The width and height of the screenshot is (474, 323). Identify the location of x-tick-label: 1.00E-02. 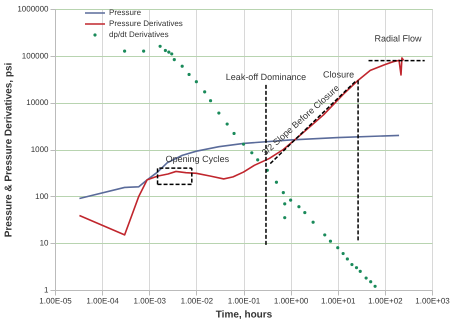
(197, 301).